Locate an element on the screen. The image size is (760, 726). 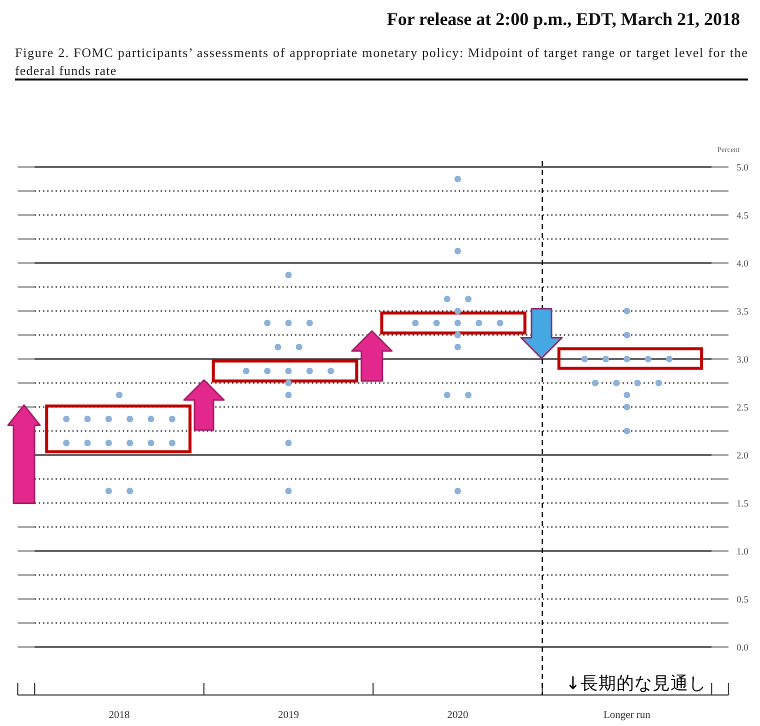
annotation: ↓長期的な見通し is located at coordinates (636, 684).